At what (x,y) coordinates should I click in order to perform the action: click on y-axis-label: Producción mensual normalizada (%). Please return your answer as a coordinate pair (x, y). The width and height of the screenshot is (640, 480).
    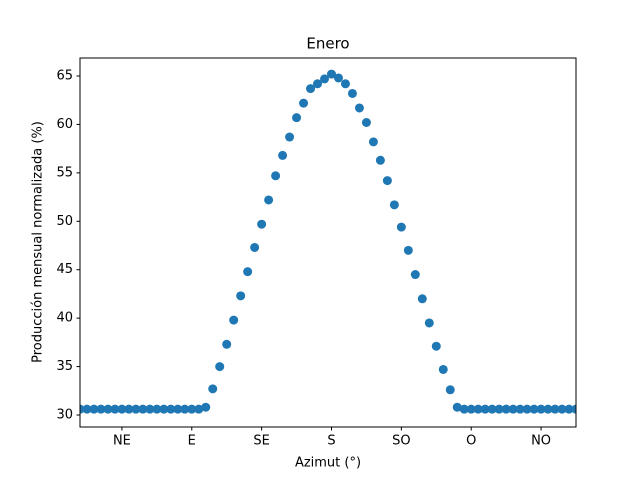
    Looking at the image, I should click on (38, 242).